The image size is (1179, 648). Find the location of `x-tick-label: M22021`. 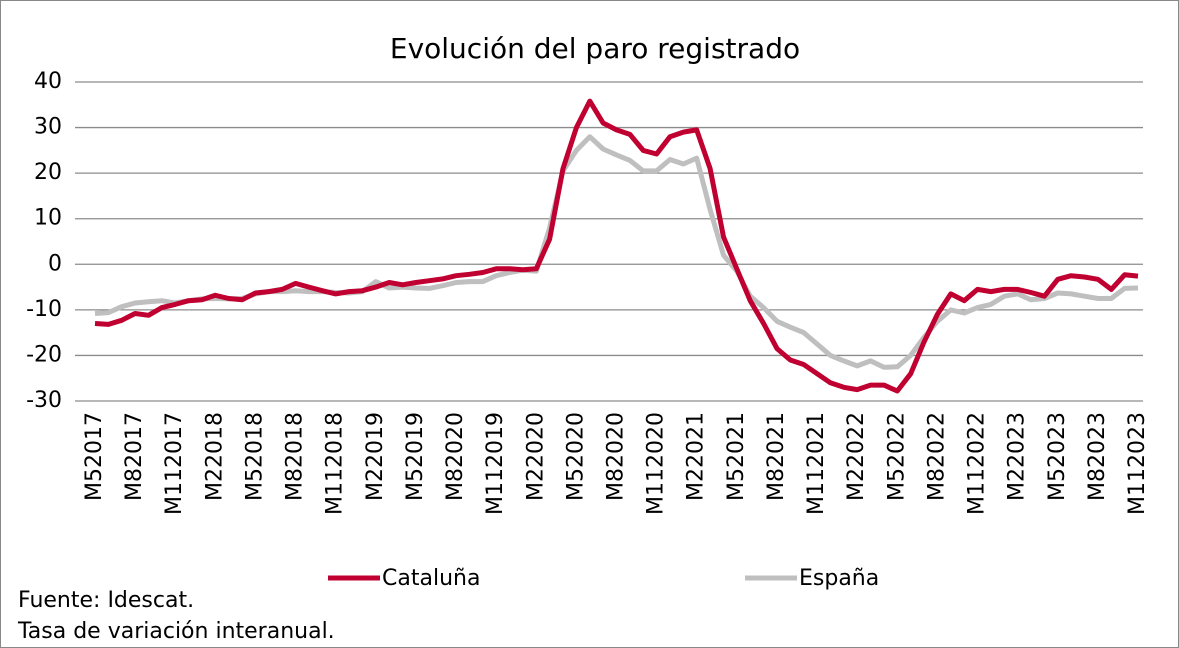

x-tick-label: M22021 is located at coordinates (696, 456).